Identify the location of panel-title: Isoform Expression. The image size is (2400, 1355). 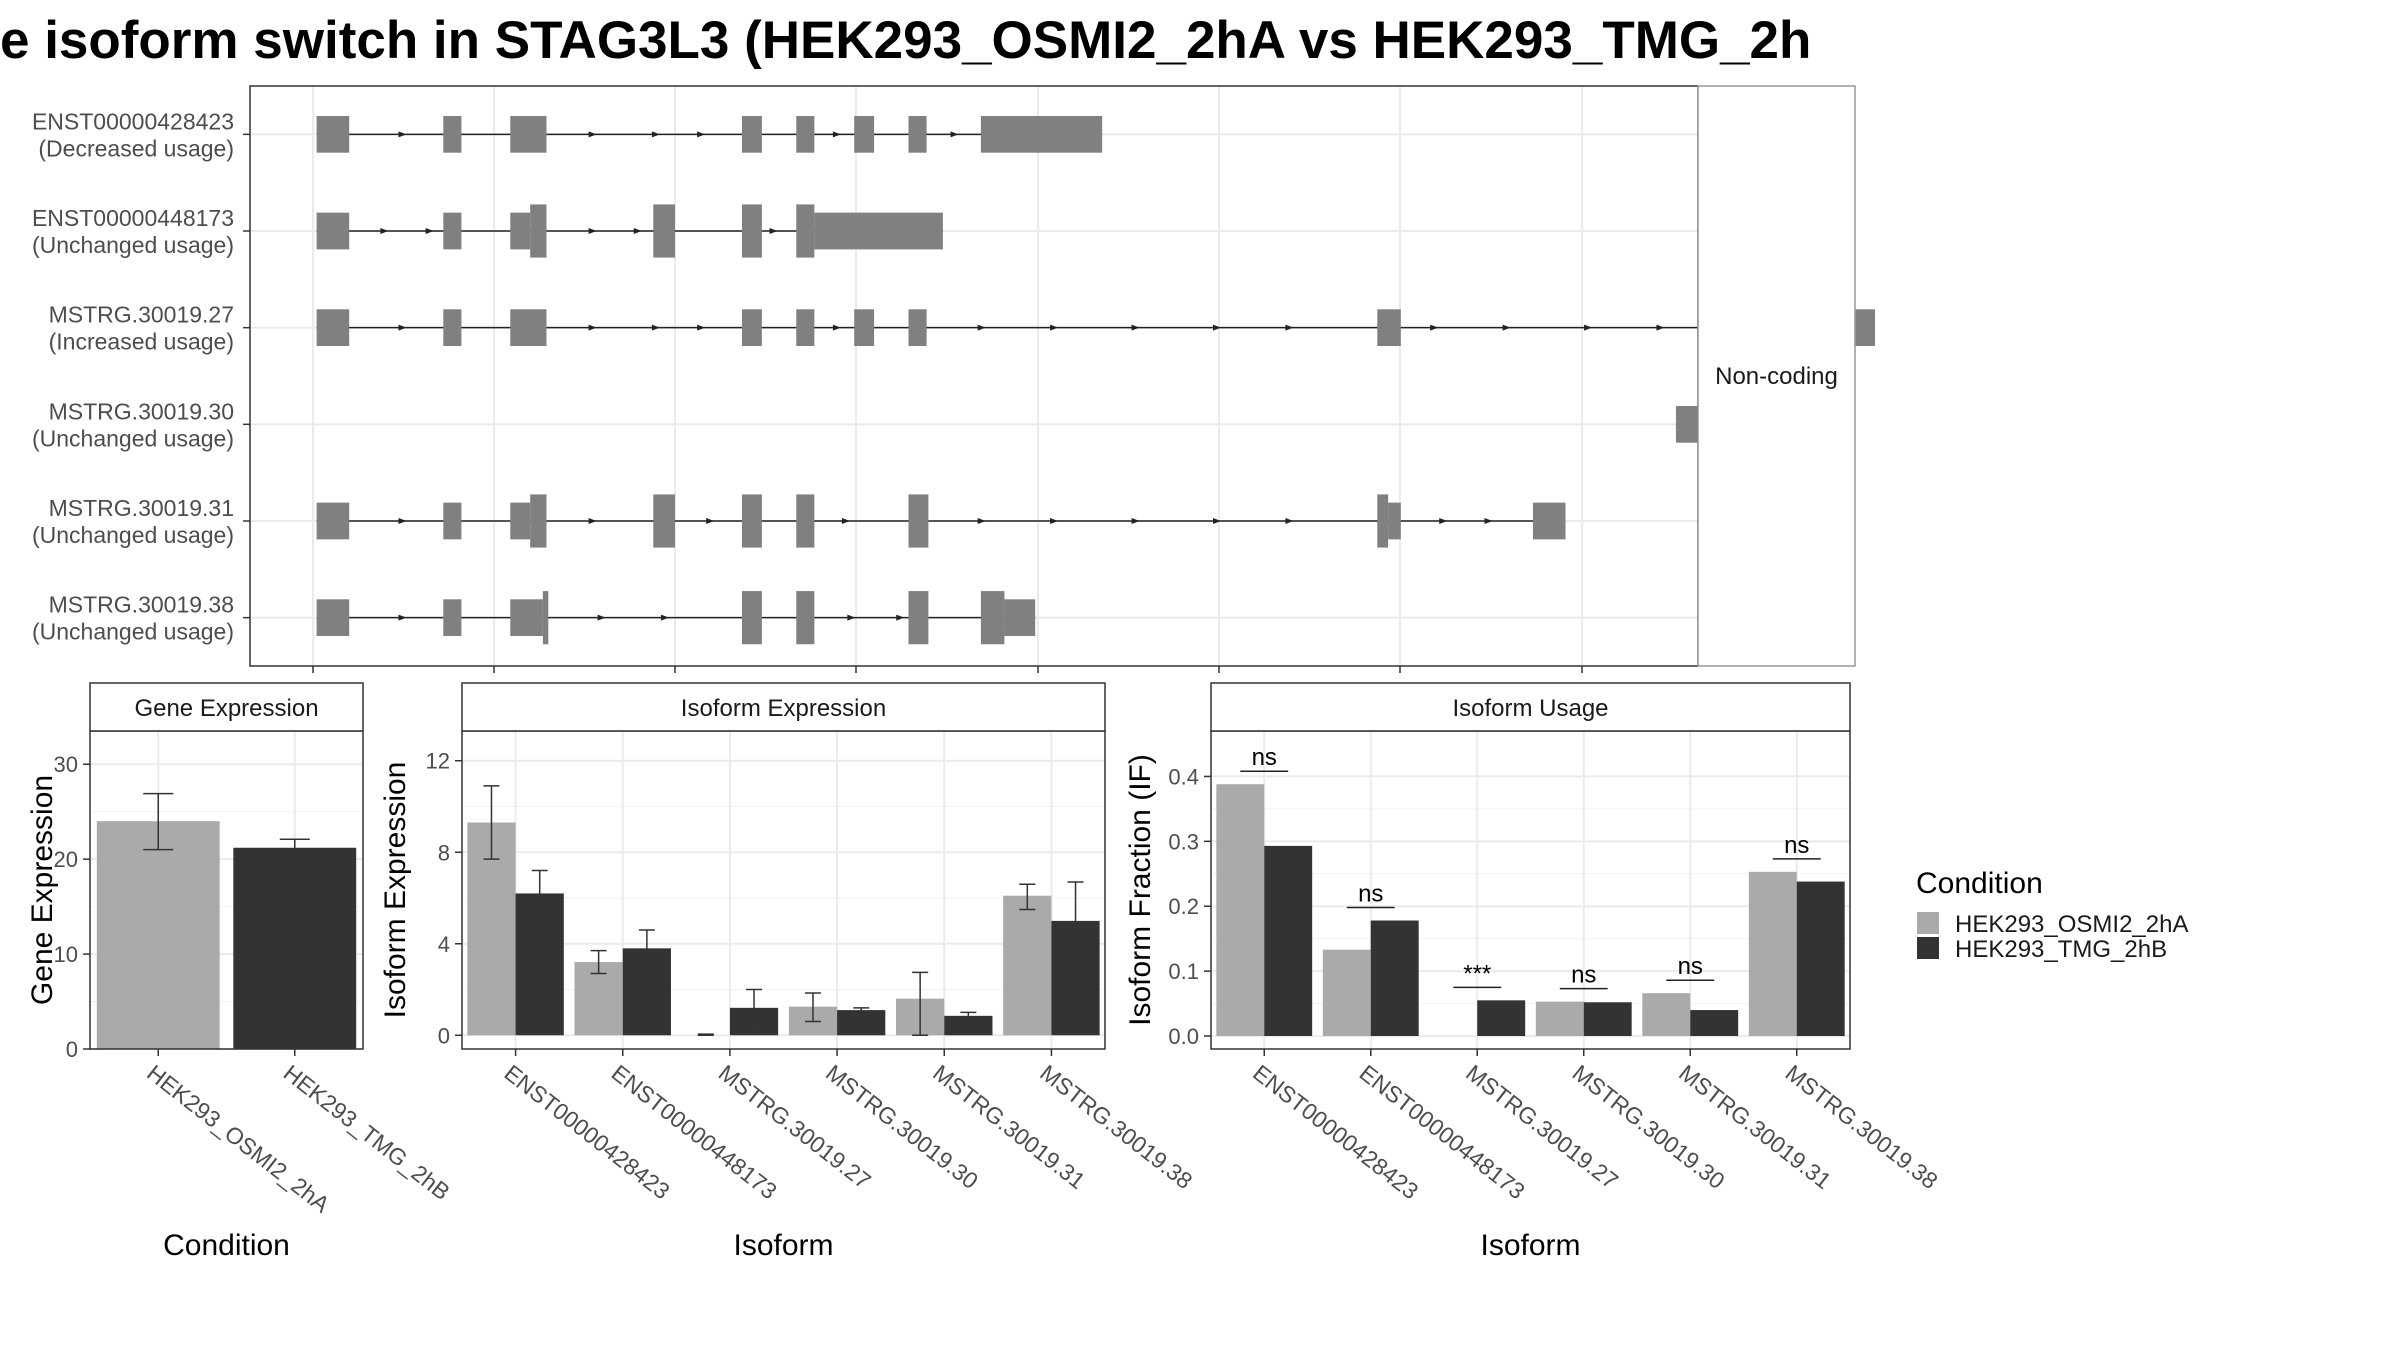
(783, 708).